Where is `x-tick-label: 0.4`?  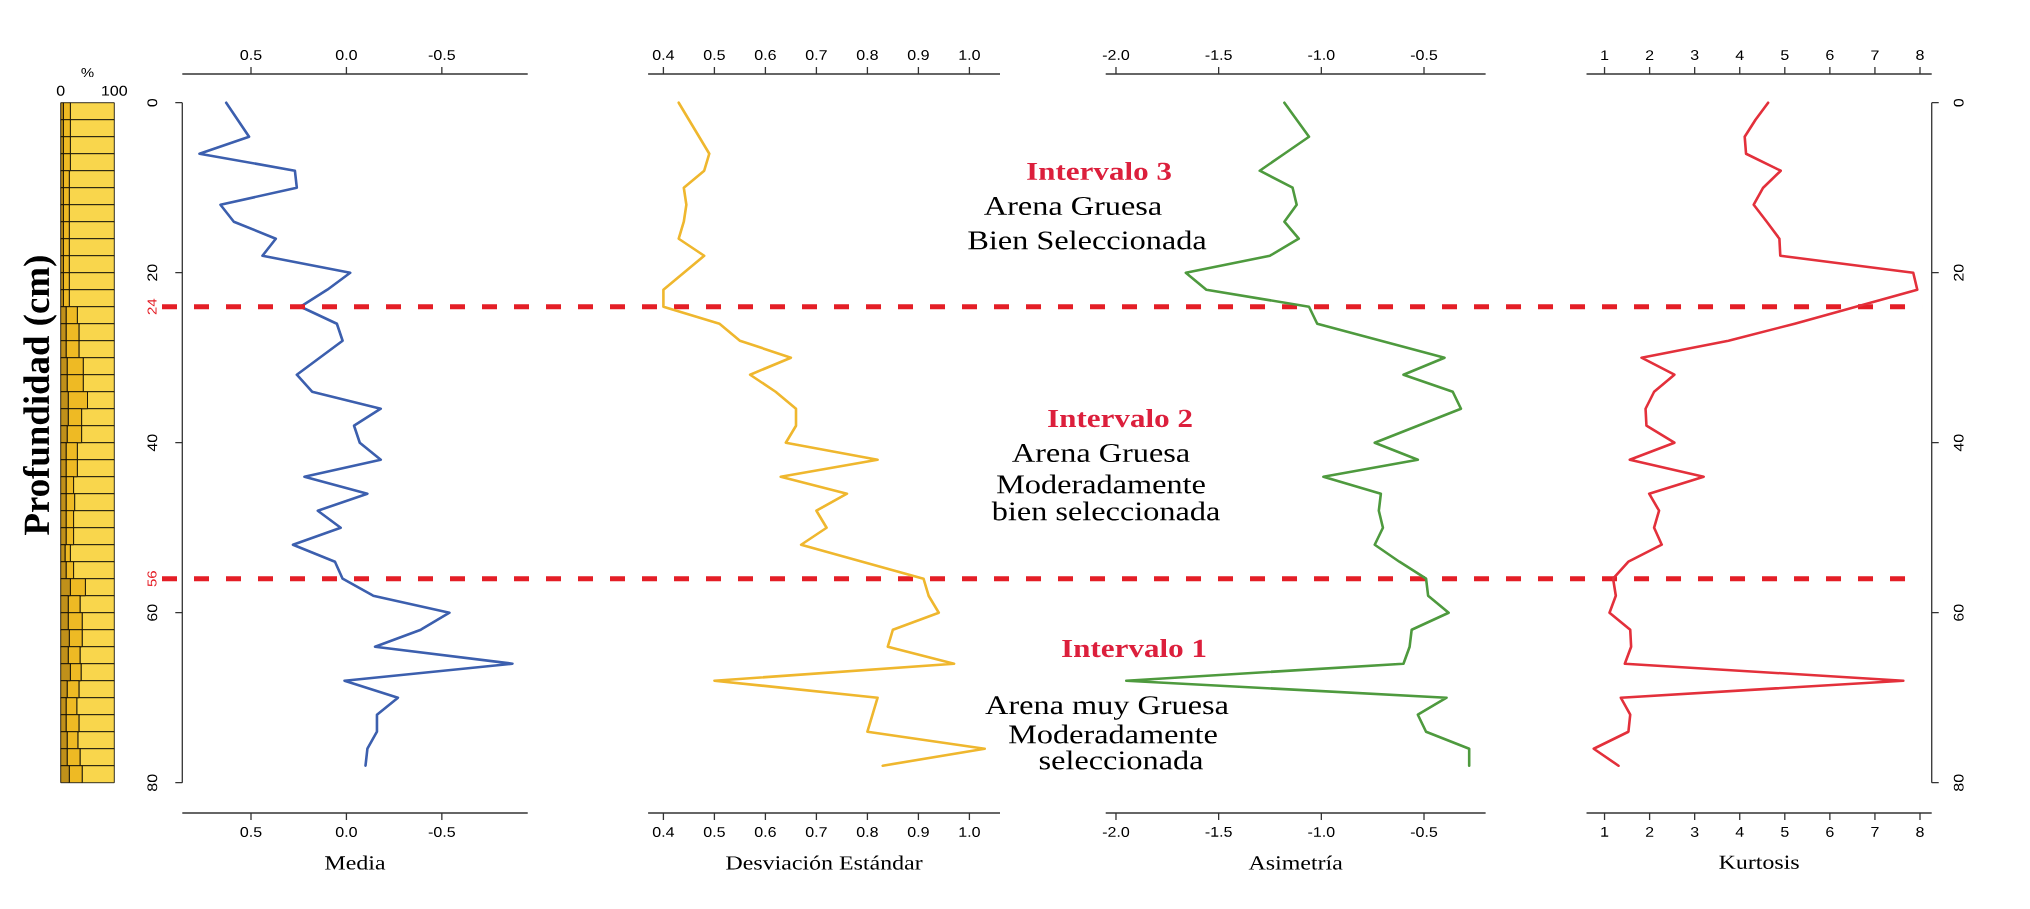
x-tick-label: 0.4 is located at coordinates (663, 55).